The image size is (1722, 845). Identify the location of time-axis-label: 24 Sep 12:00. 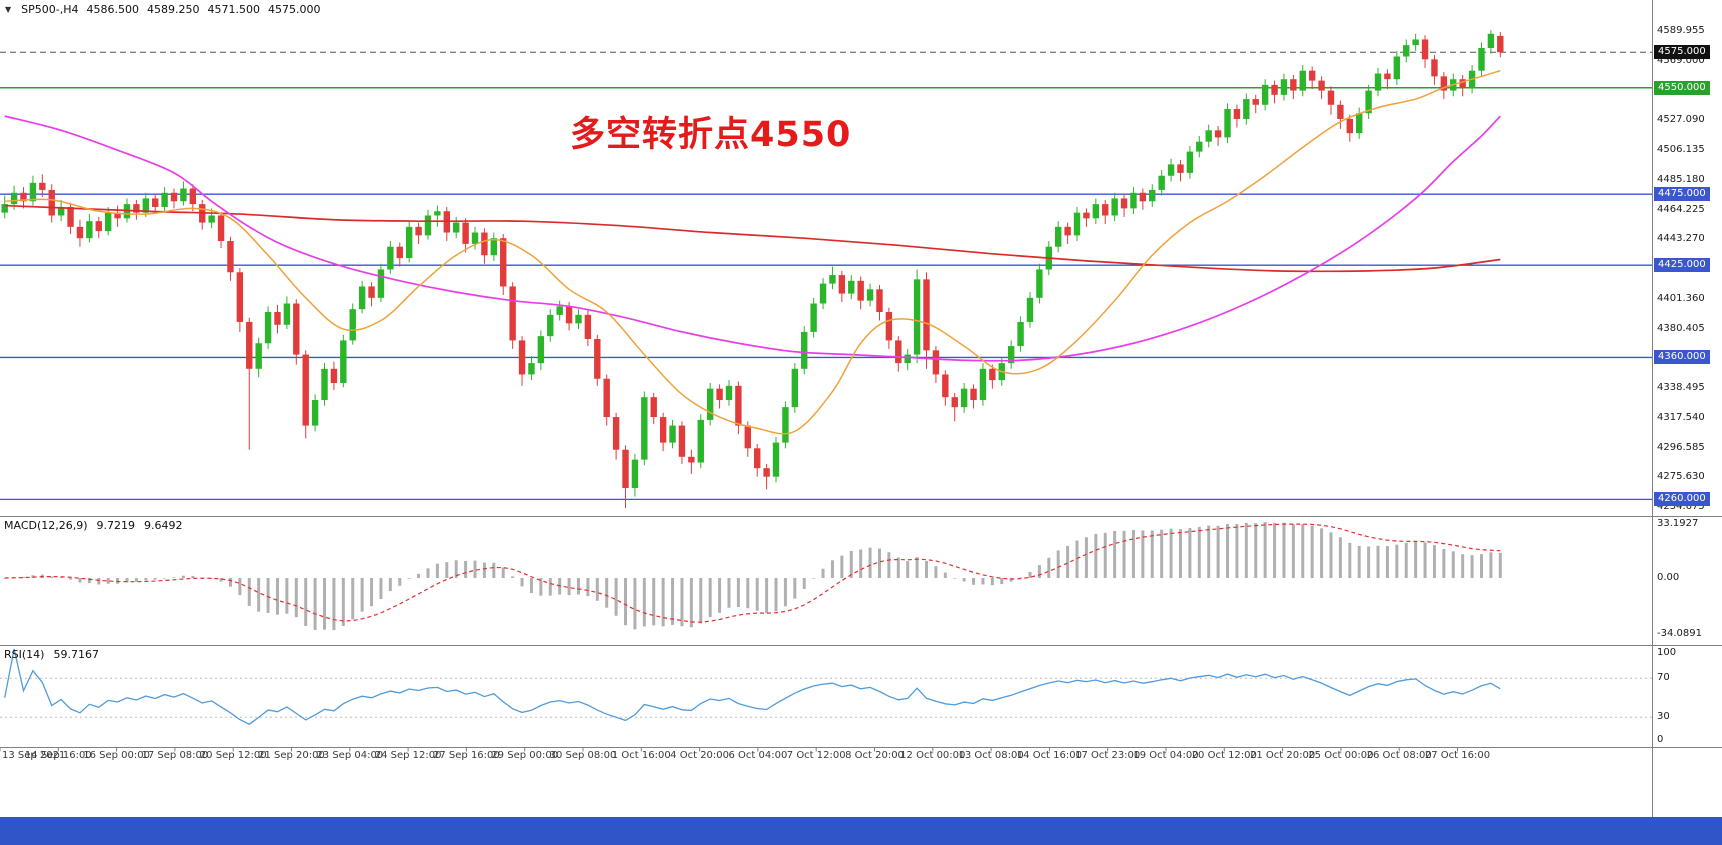
(408, 755).